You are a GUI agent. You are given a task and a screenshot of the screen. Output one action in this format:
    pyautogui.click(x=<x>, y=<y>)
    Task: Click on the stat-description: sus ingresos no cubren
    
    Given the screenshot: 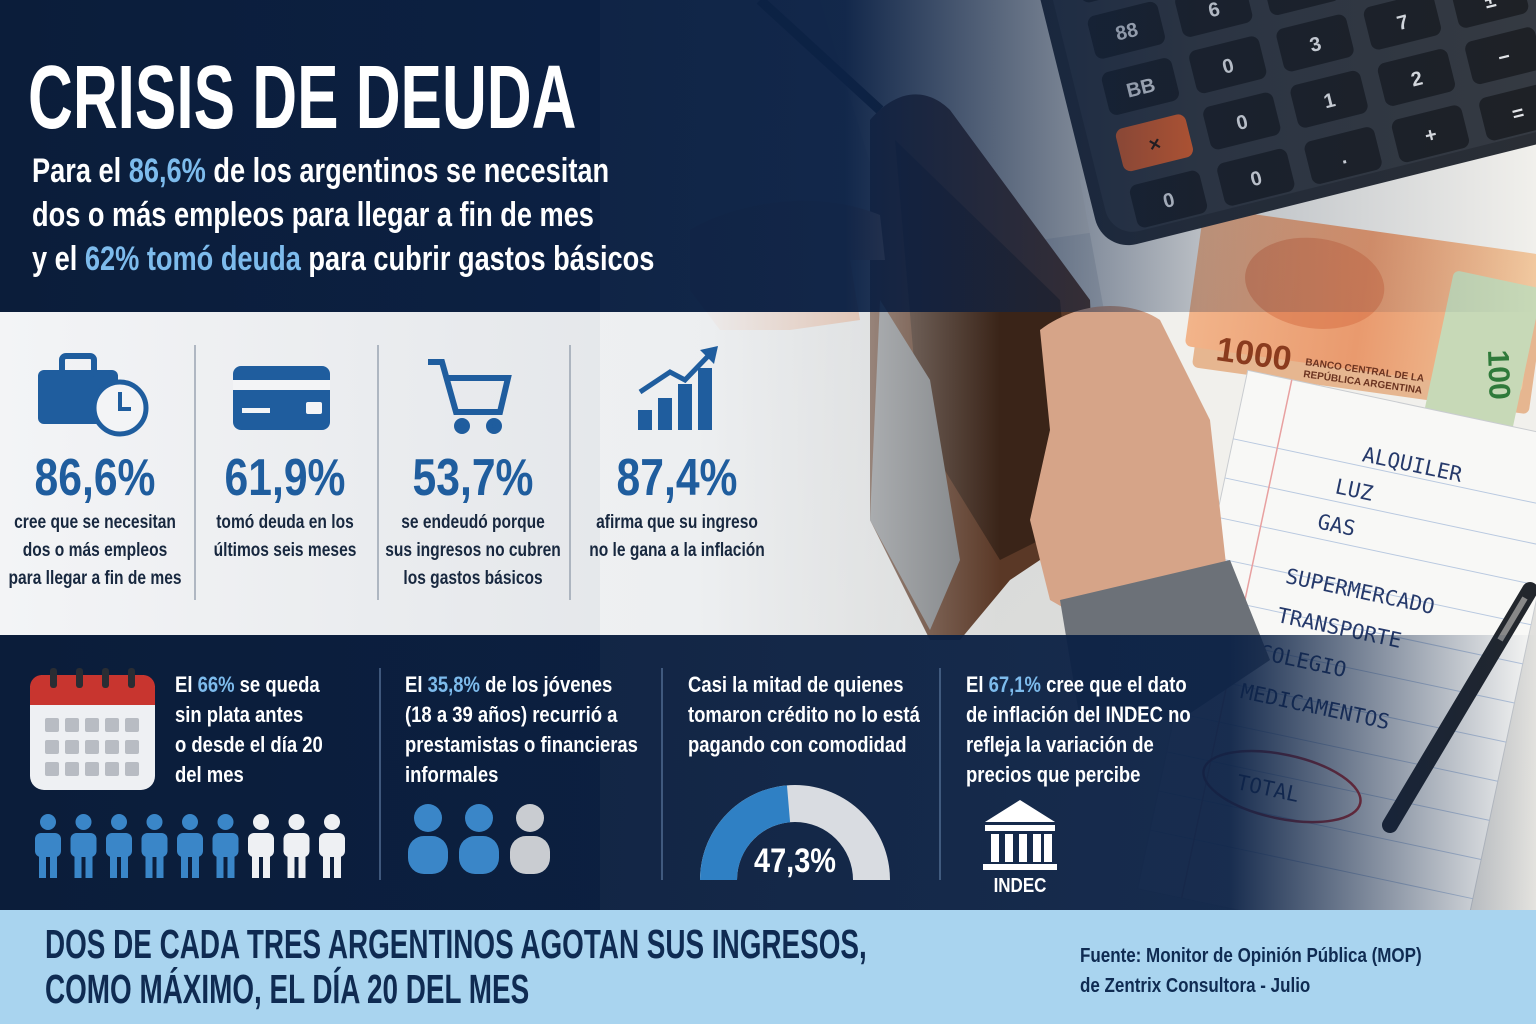 What is the action you would take?
    pyautogui.click(x=473, y=550)
    